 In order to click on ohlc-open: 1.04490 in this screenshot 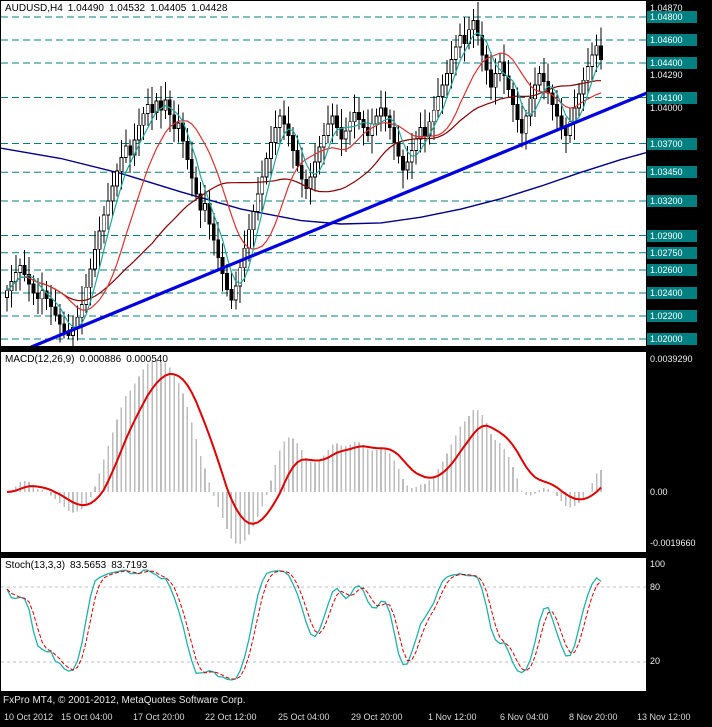, I will do `click(85, 8)`.